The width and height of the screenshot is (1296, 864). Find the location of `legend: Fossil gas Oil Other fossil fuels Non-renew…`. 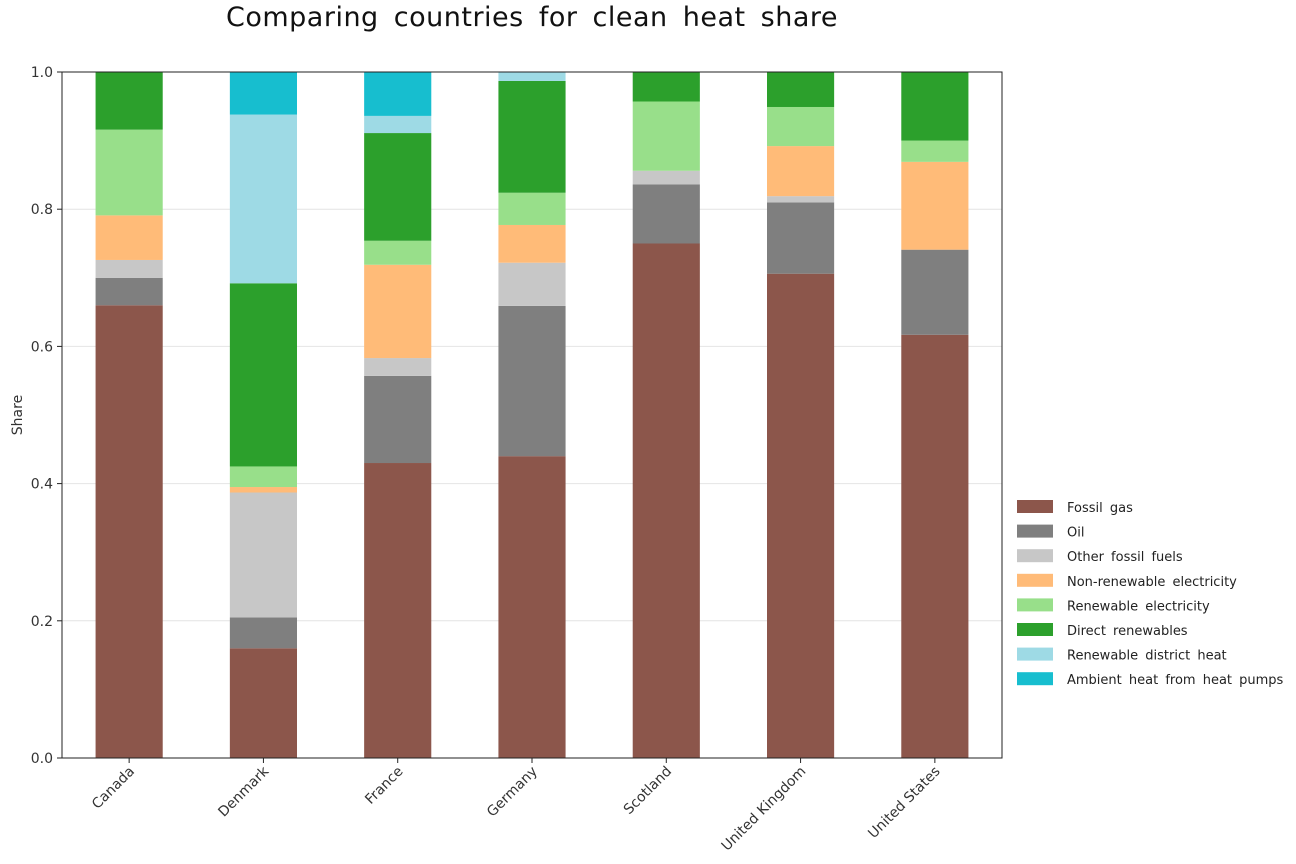

legend: Fossil gas Oil Other fossil fuels Non-renew… is located at coordinates (1150, 594).